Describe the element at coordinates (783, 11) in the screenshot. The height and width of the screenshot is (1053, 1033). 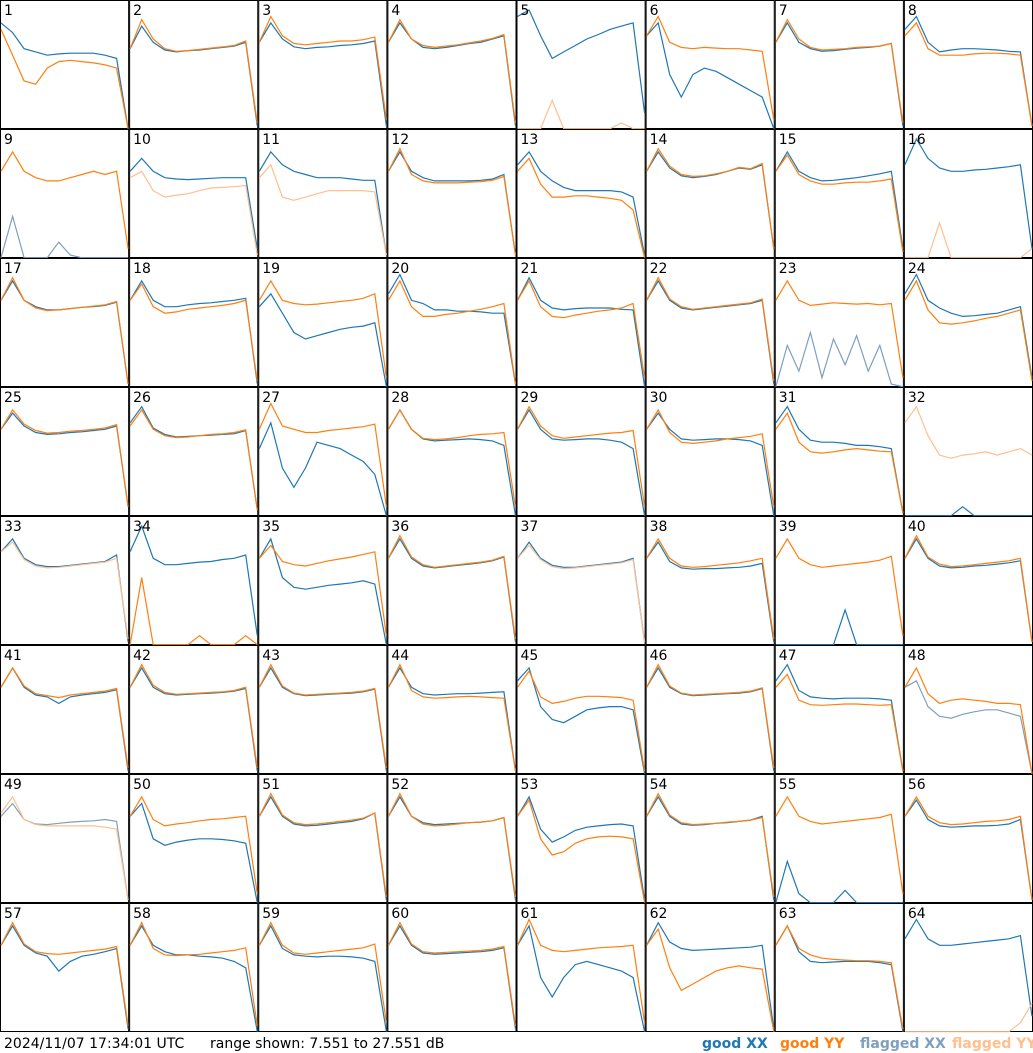
I see `panel-title: 7` at that location.